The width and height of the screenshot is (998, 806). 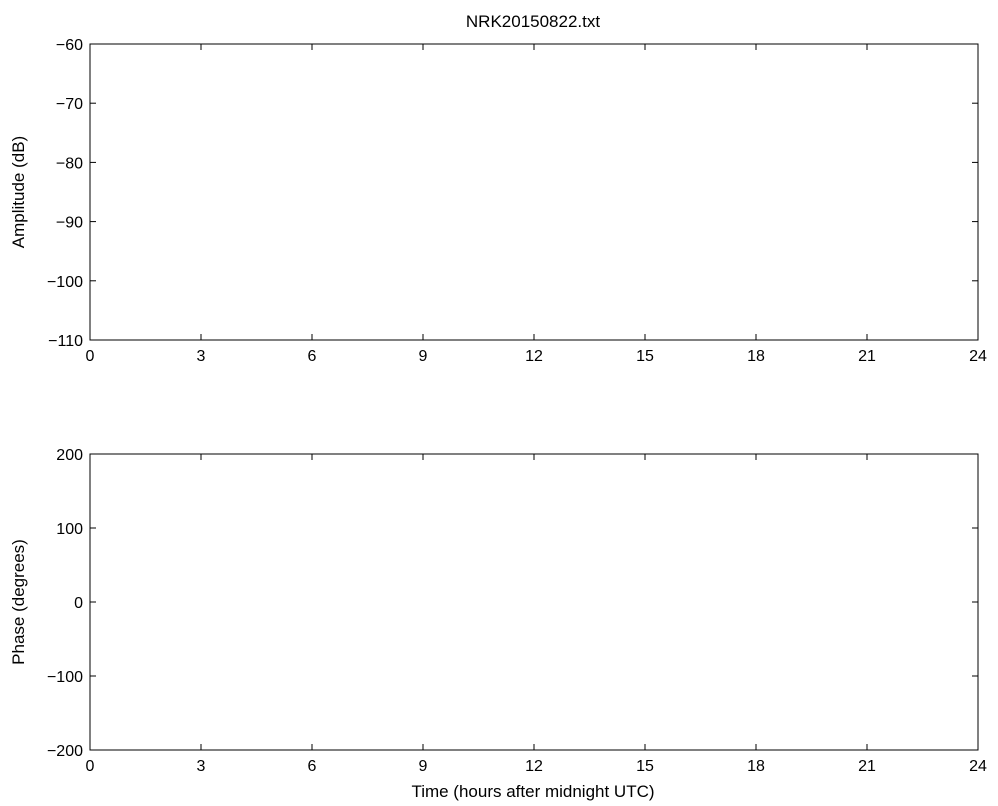 I want to click on phase-xtick-label: 9, so click(x=423, y=766).